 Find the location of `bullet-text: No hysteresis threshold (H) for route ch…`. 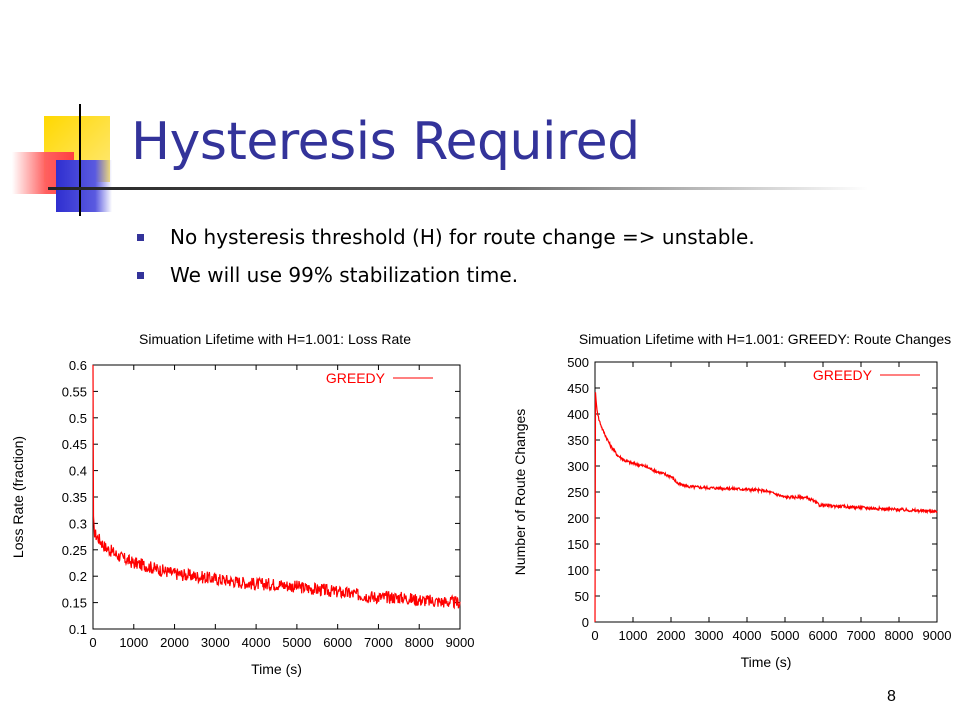

bullet-text: No hysteresis threshold (H) for route ch… is located at coordinates (462, 237).